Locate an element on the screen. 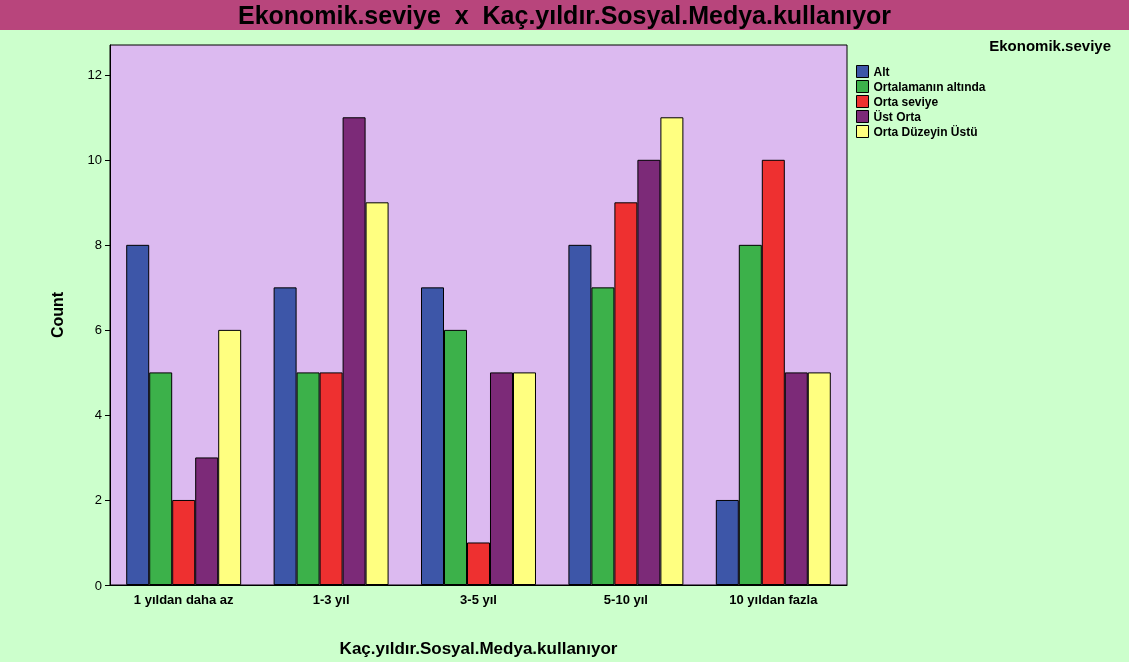  y-tick-label: 6 is located at coordinates (98, 330).